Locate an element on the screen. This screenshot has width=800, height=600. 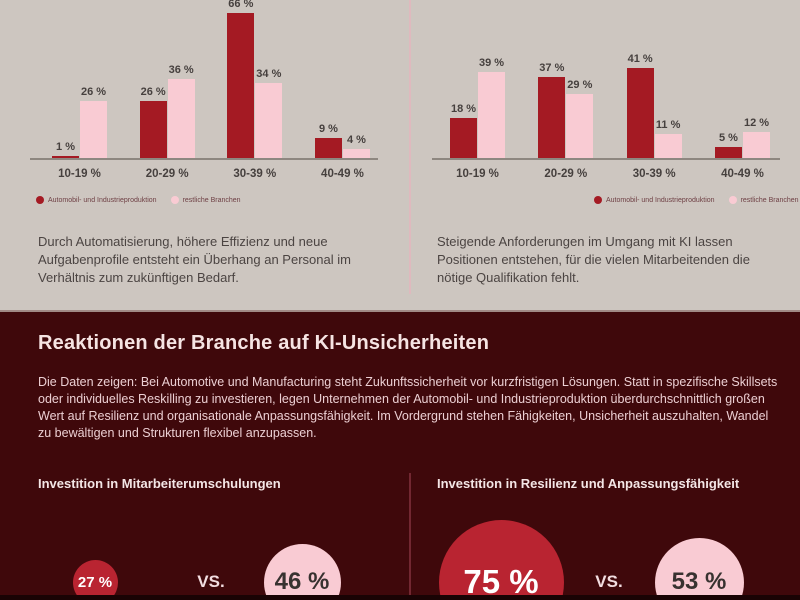
bar-wrap: 34 % is located at coordinates (269, 113).